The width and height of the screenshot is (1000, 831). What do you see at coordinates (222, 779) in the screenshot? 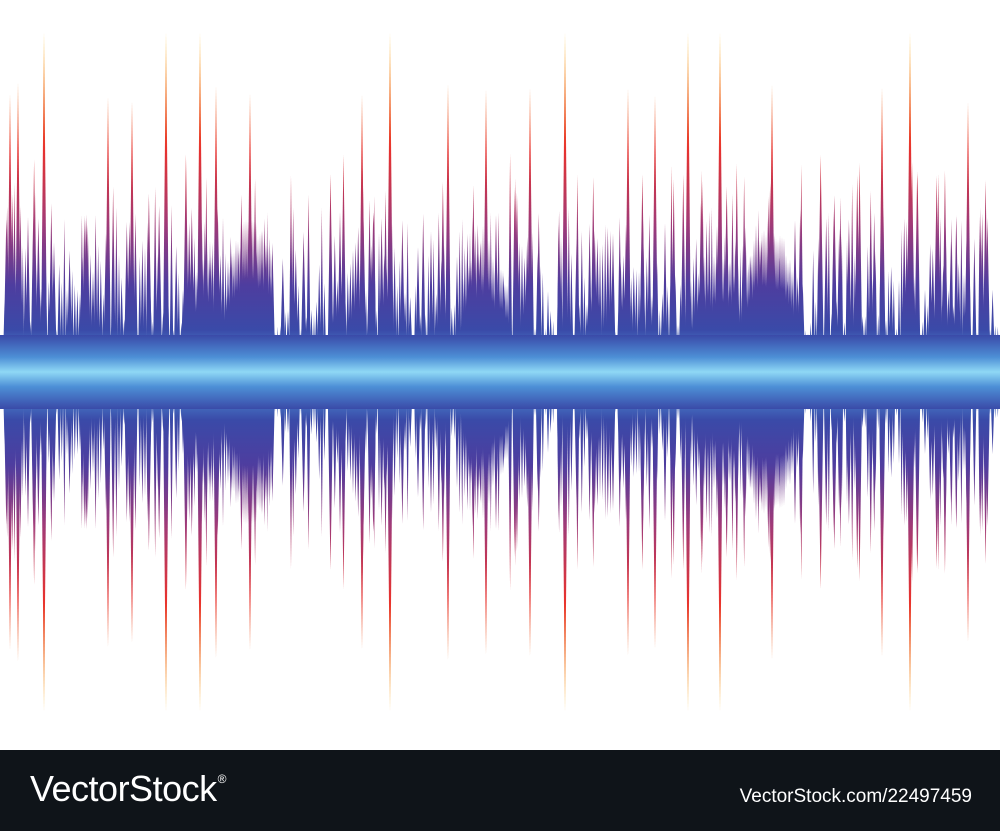
I see `registered-mark: ®` at bounding box center [222, 779].